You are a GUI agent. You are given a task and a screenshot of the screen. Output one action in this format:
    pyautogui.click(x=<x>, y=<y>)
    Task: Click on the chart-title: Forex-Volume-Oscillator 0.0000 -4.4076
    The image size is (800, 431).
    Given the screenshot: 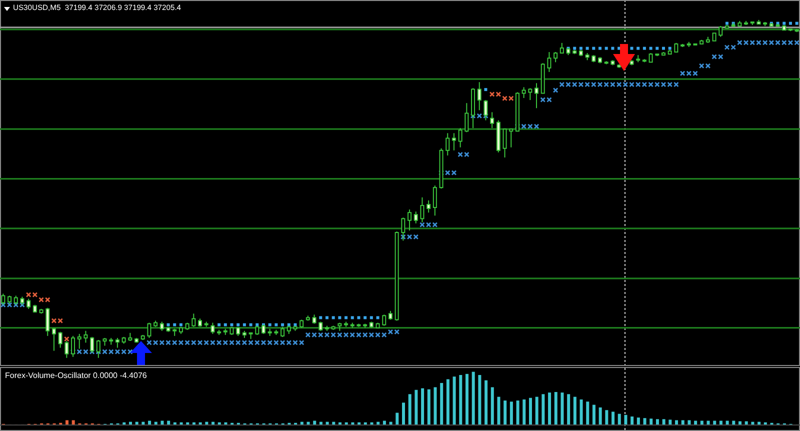 What is the action you would take?
    pyautogui.click(x=76, y=376)
    